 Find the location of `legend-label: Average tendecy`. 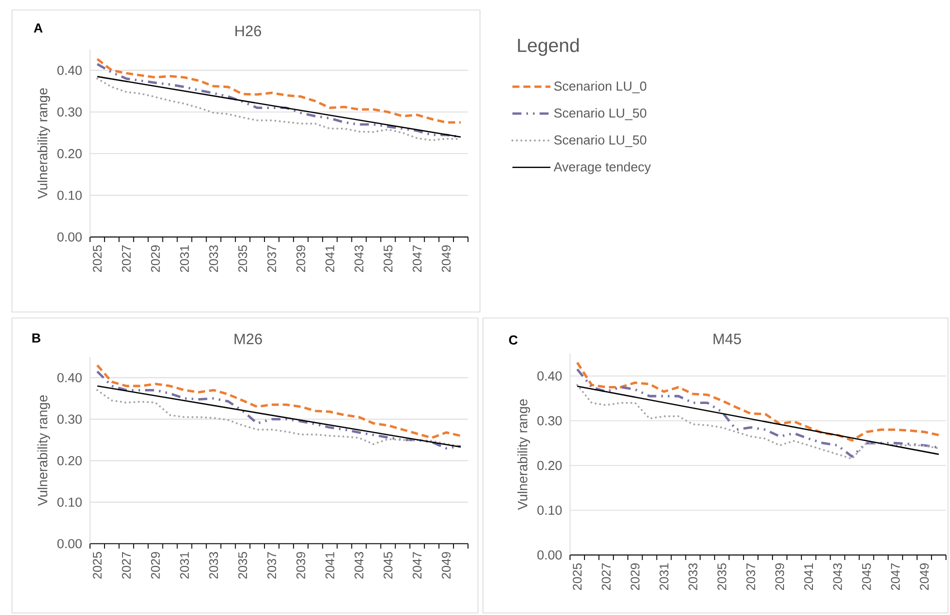

legend-label: Average tendecy is located at coordinates (602, 168).